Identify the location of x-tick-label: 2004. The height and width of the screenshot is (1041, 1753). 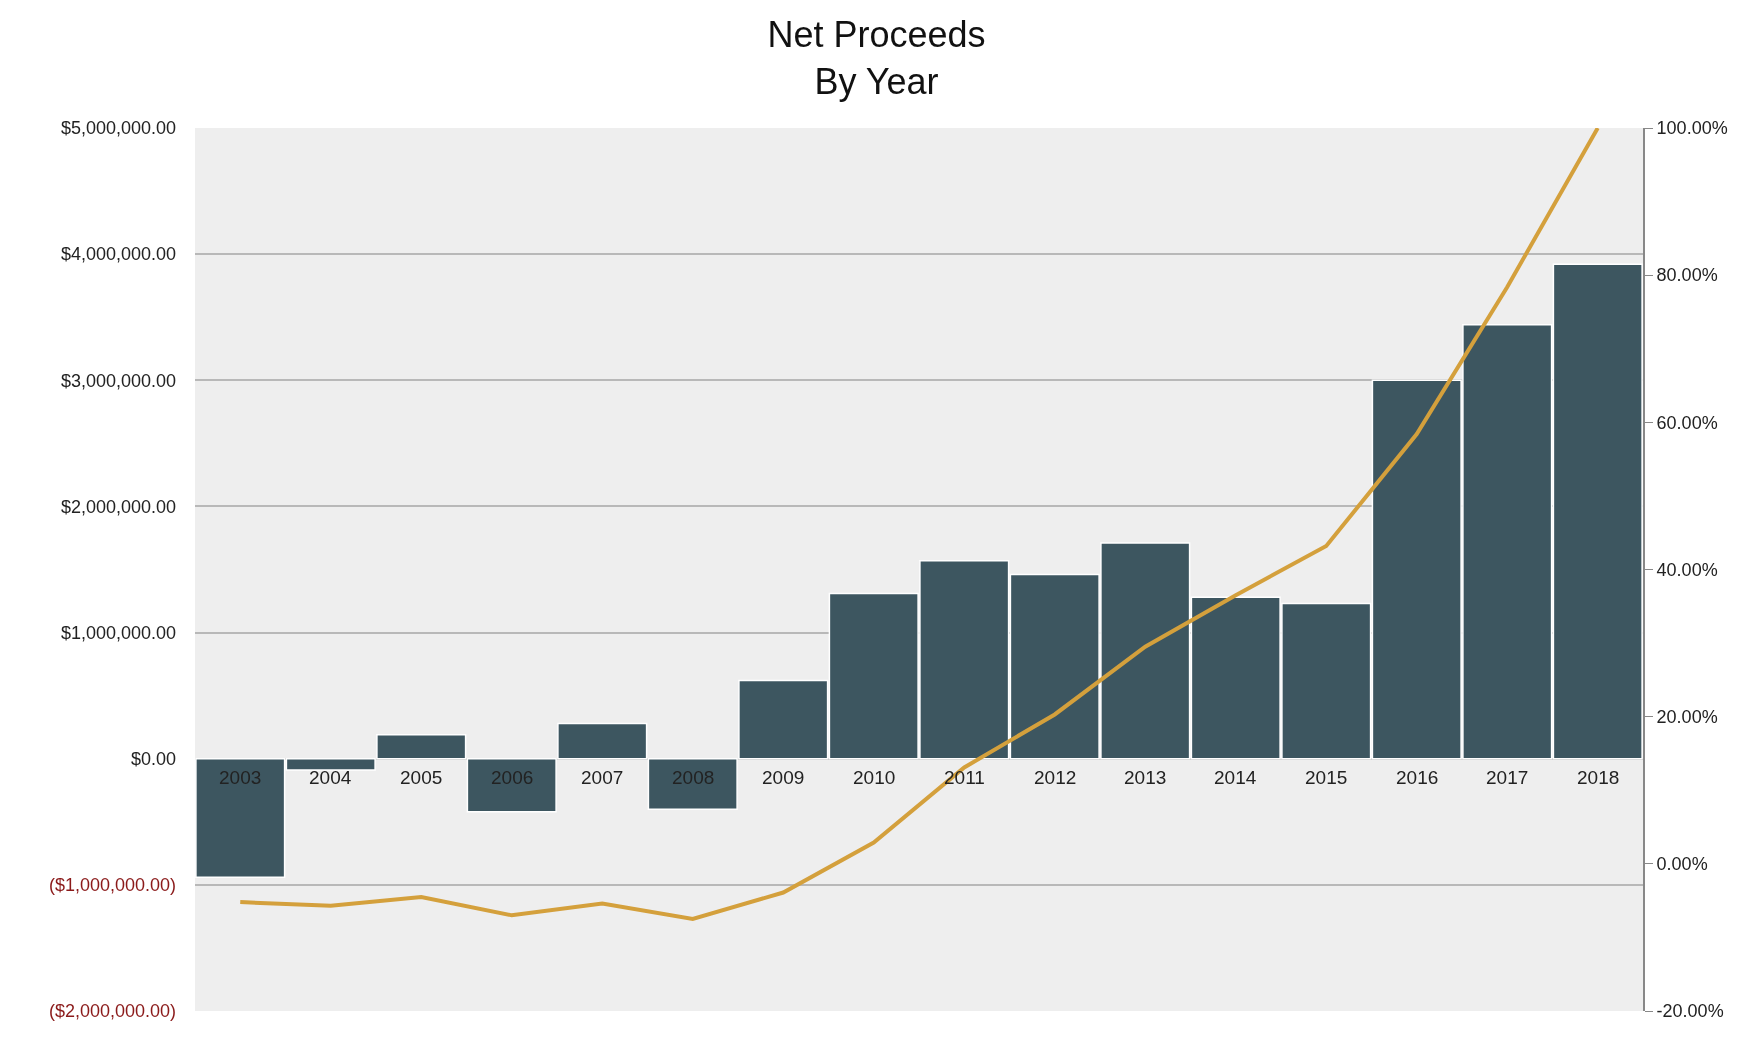
(330, 777).